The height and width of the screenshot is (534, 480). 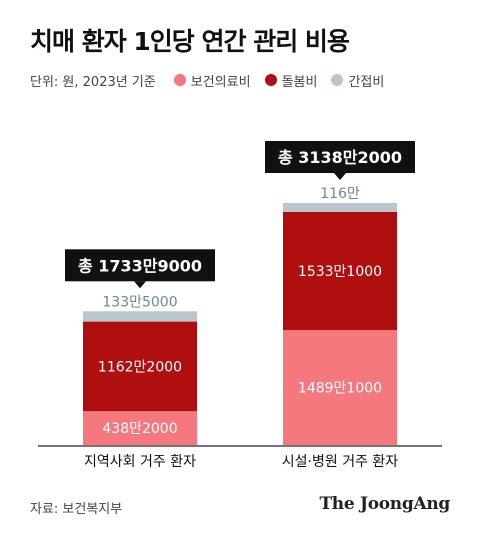 I want to click on legend-label-care: 돌봄비, so click(x=299, y=82).